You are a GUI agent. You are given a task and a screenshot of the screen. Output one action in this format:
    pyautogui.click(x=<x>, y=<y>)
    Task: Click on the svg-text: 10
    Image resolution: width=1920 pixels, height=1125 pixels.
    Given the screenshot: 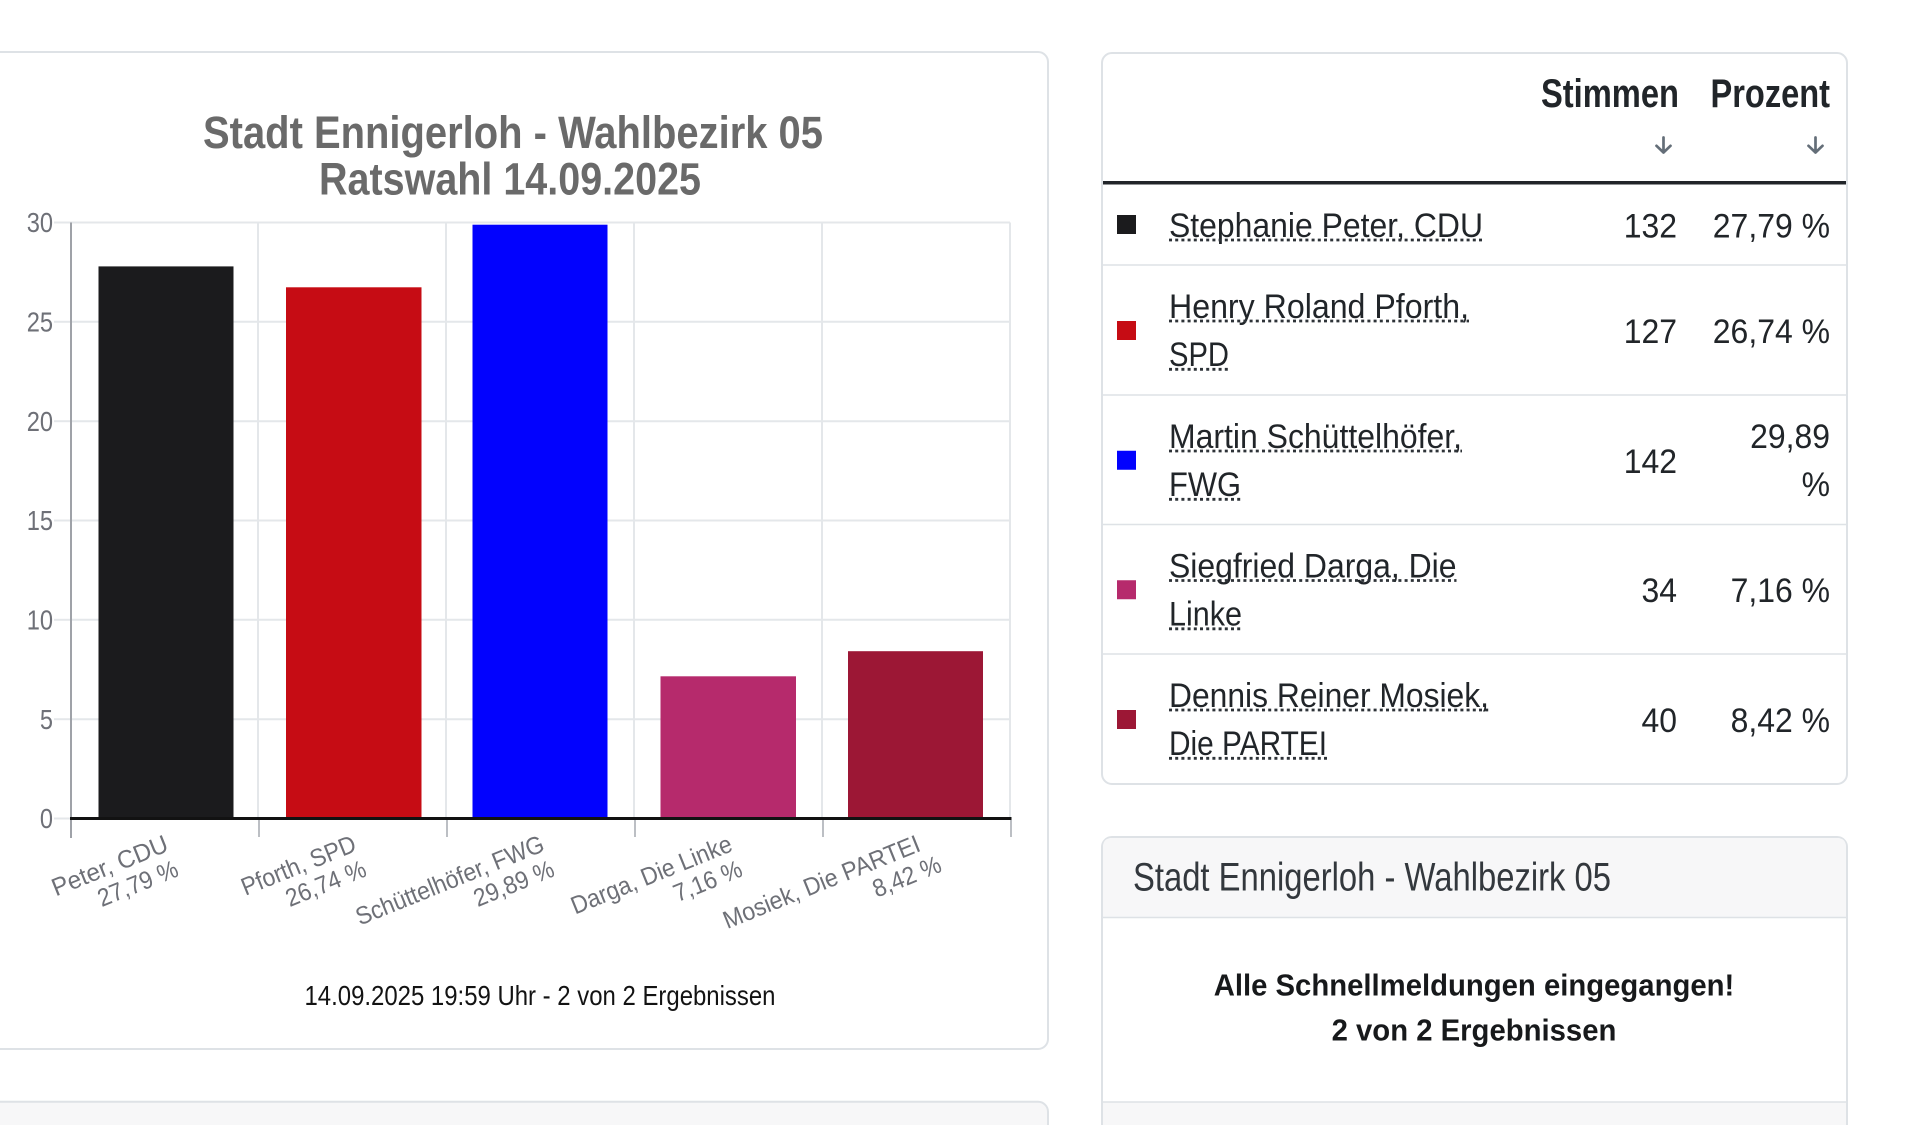 What is the action you would take?
    pyautogui.click(x=40, y=619)
    